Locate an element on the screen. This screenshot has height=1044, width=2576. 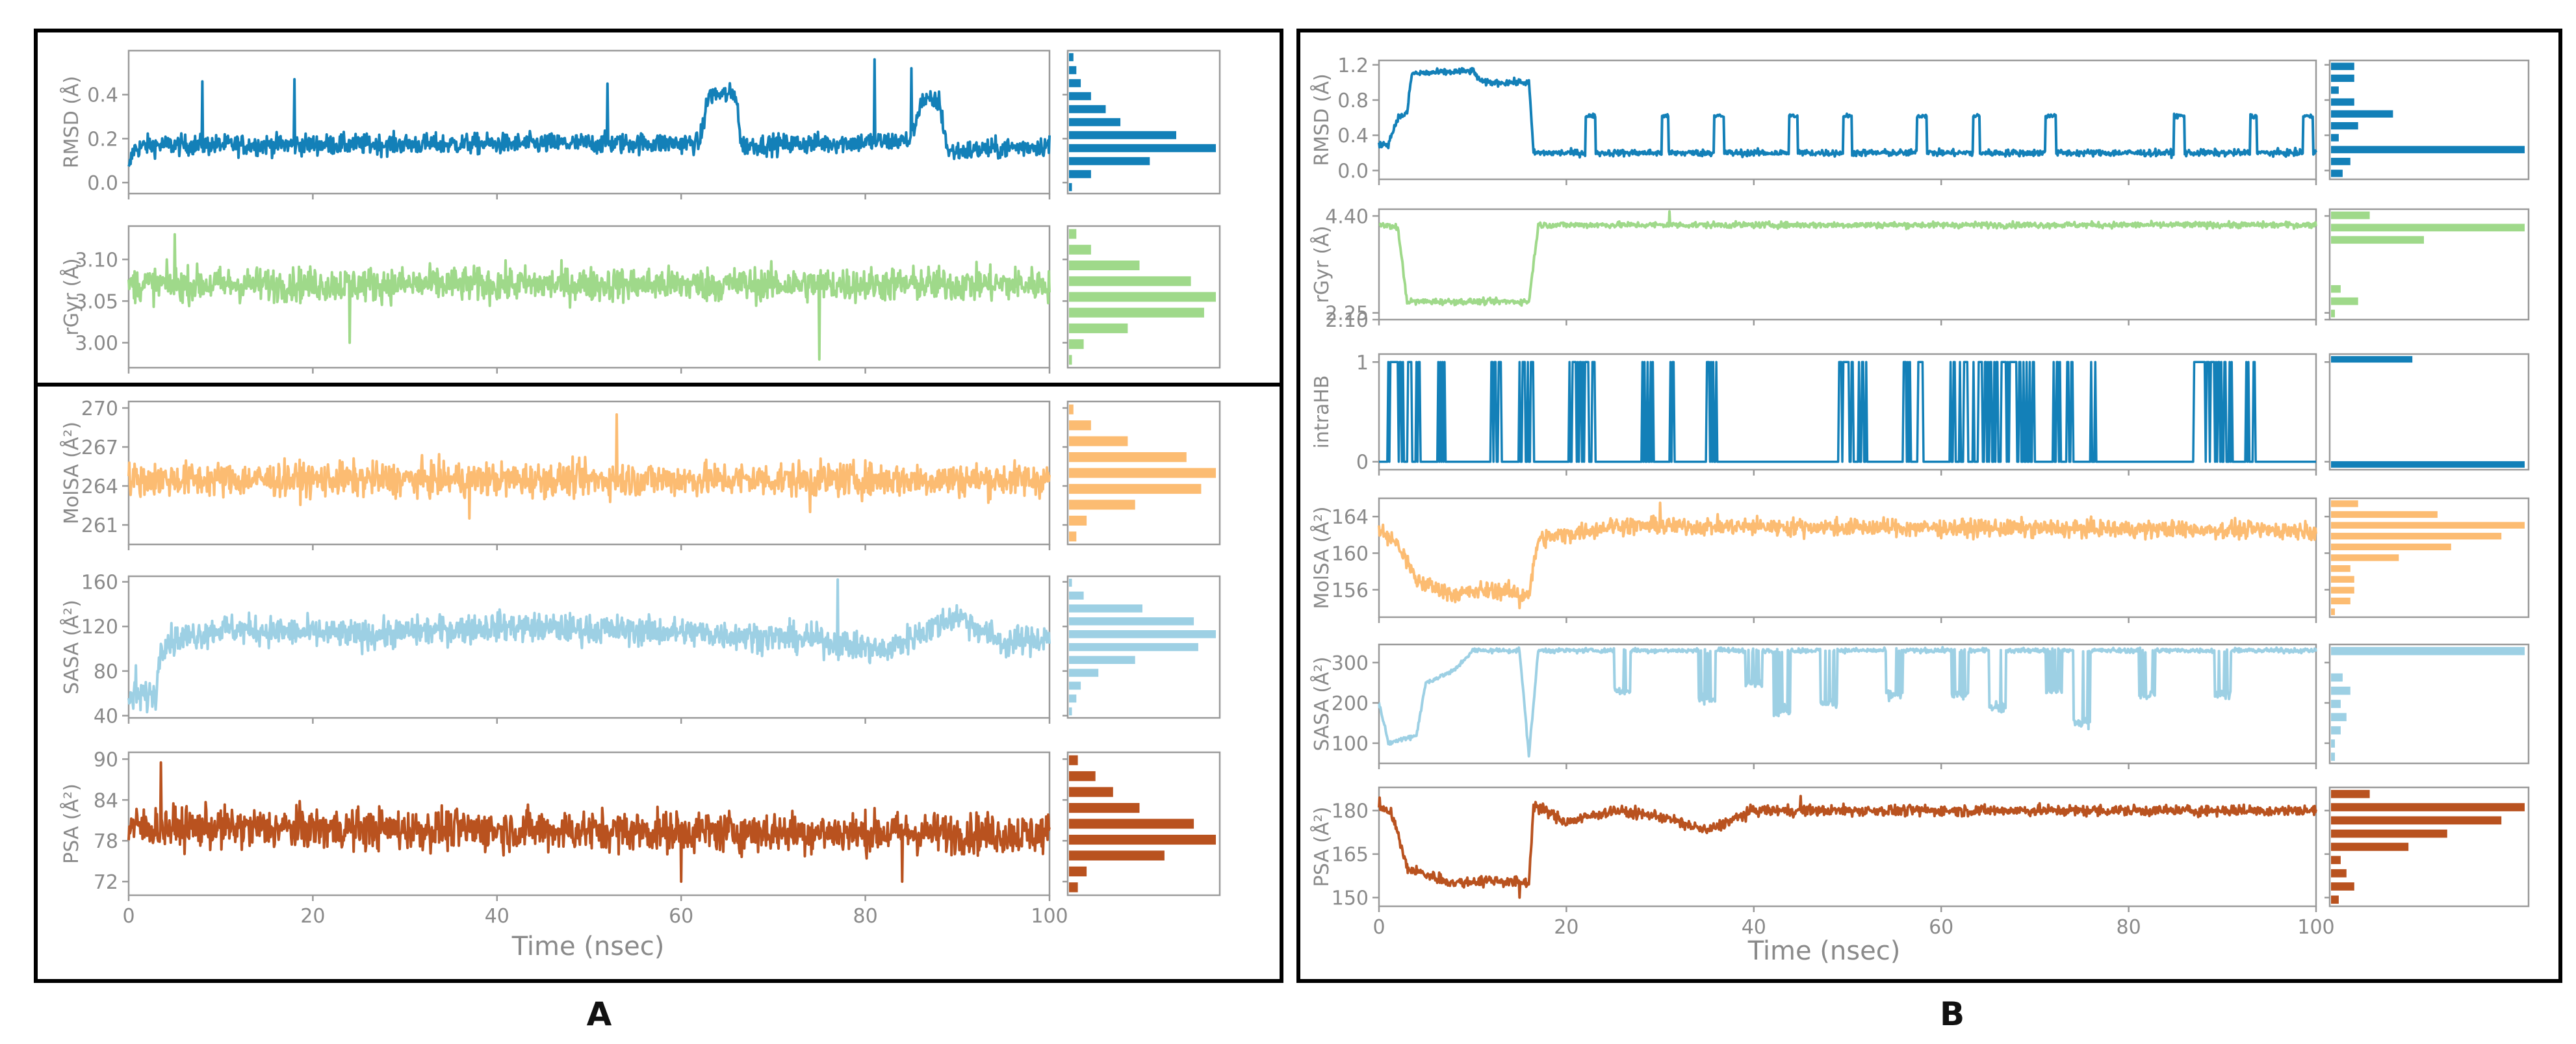
y-tick-label: 0.4 is located at coordinates (102, 95).